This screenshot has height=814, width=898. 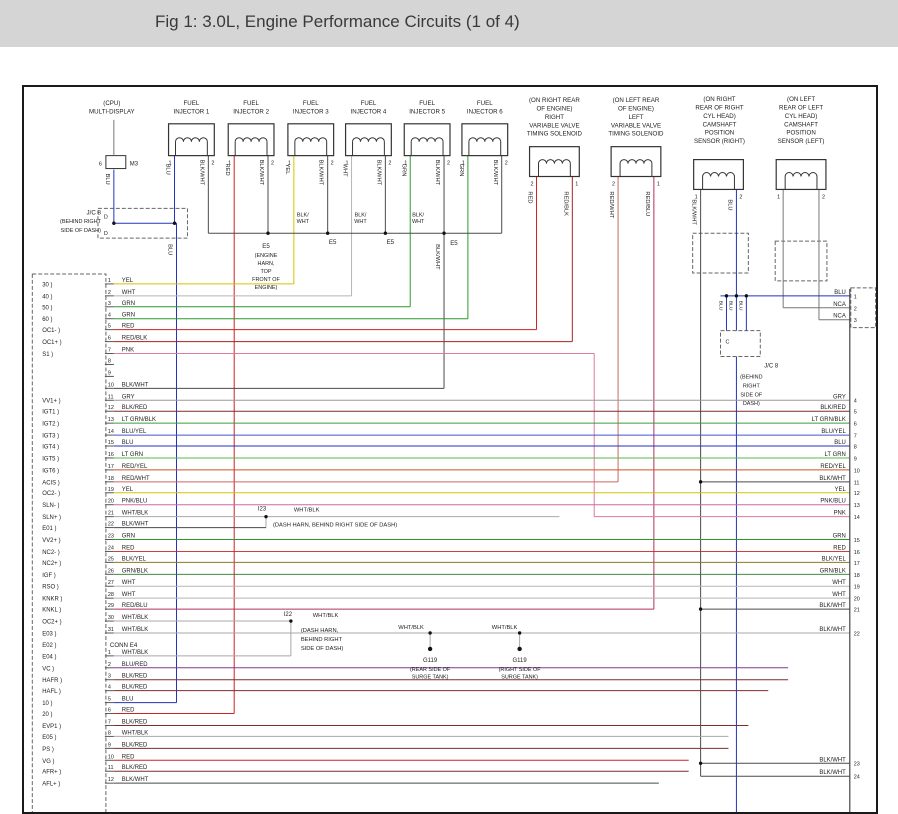 What do you see at coordinates (520, 670) in the screenshot?
I see `svg-text: (RIGHT SIDE OF` at bounding box center [520, 670].